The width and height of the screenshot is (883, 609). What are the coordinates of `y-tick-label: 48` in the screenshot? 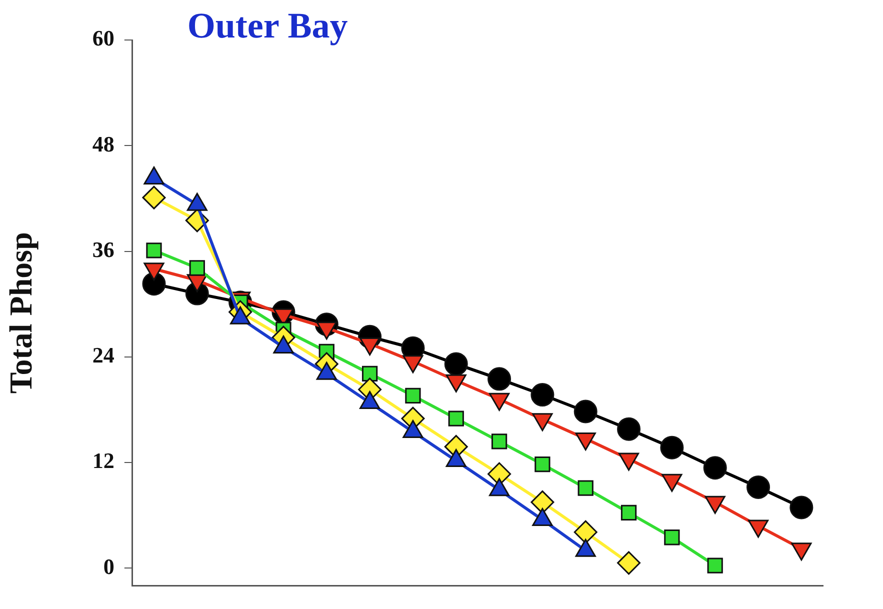 It's located at (103, 143).